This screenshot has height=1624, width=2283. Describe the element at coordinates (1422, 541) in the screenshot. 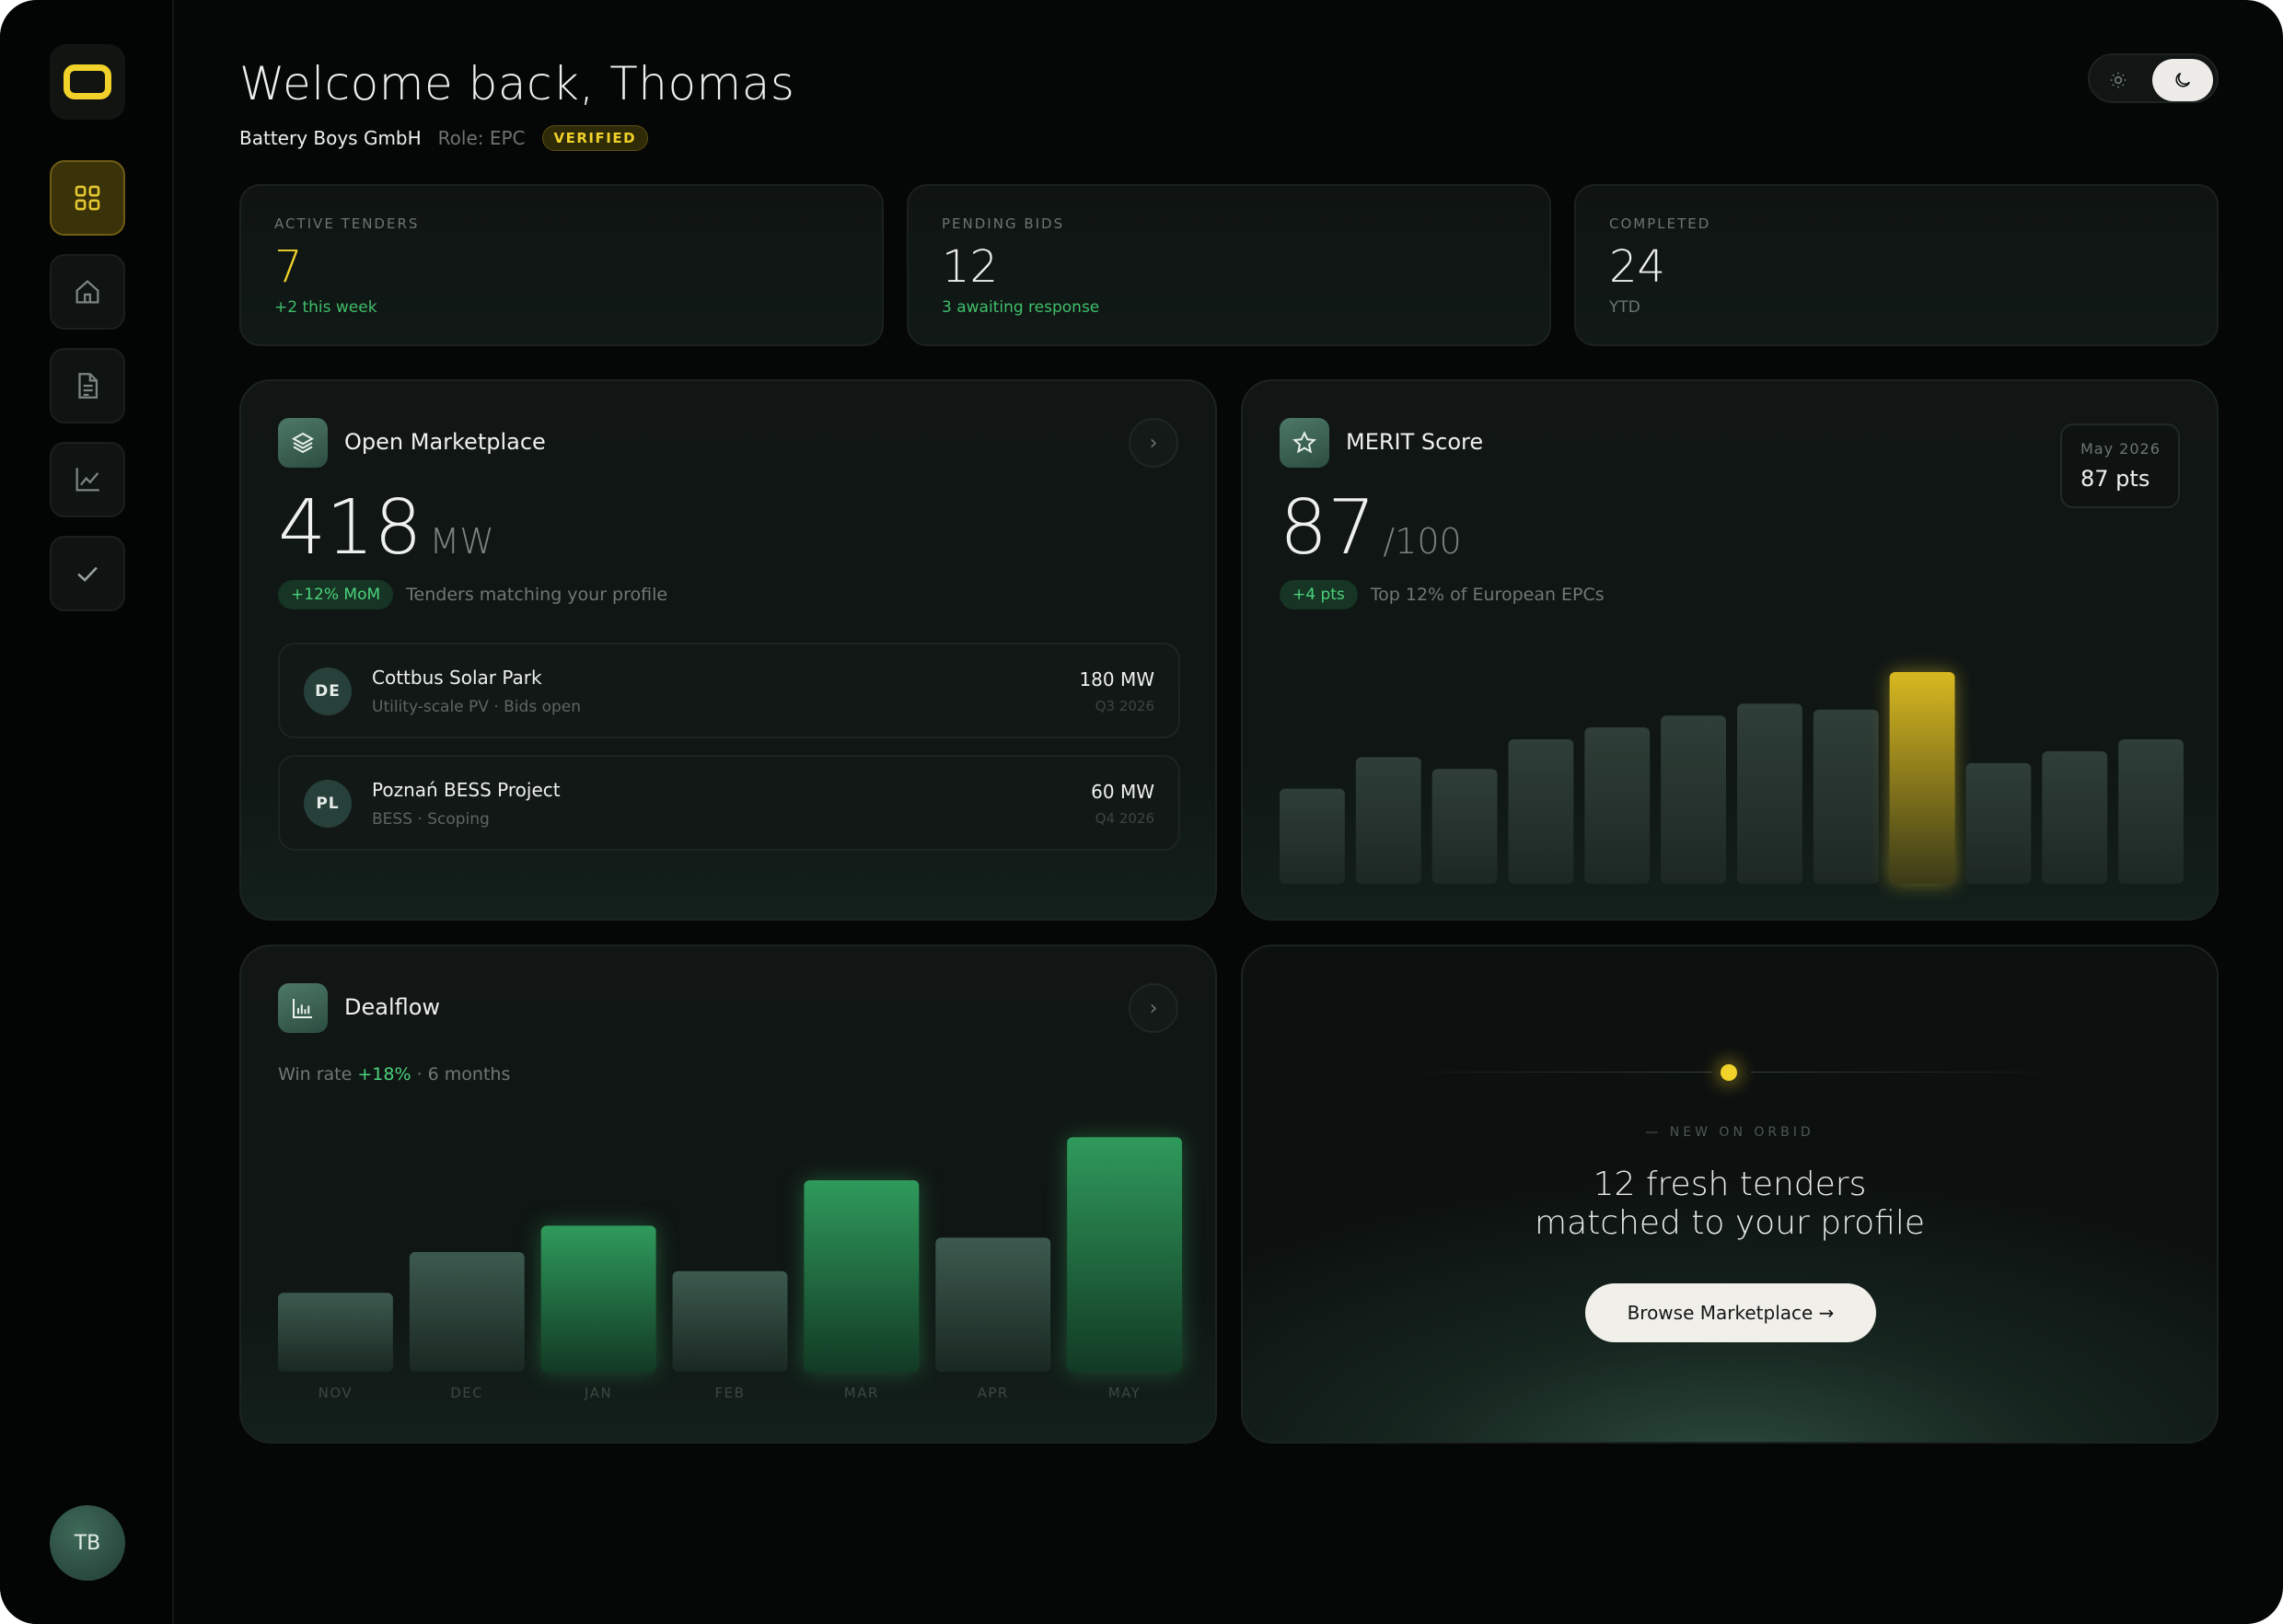

I see `merit-unit: /100` at that location.